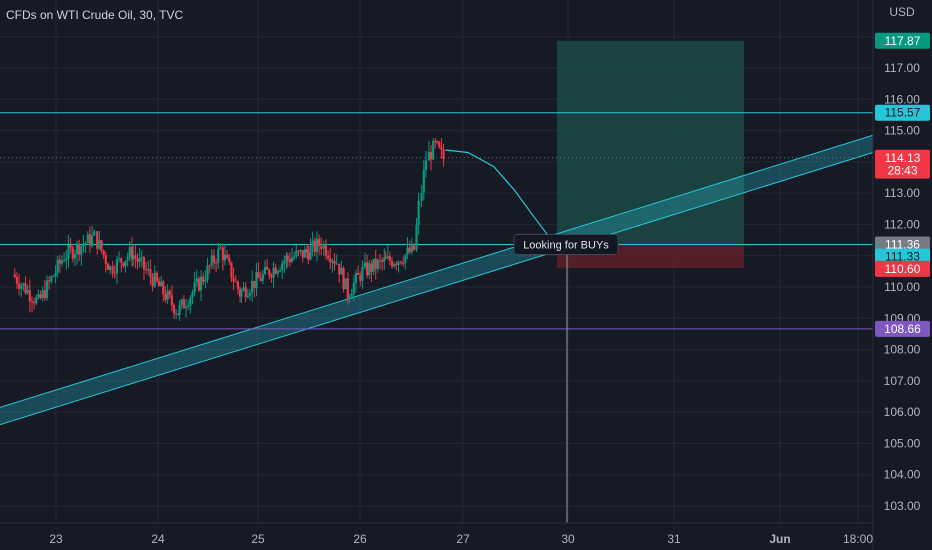  Describe the element at coordinates (650, 142) in the screenshot. I see `target-zone` at that location.